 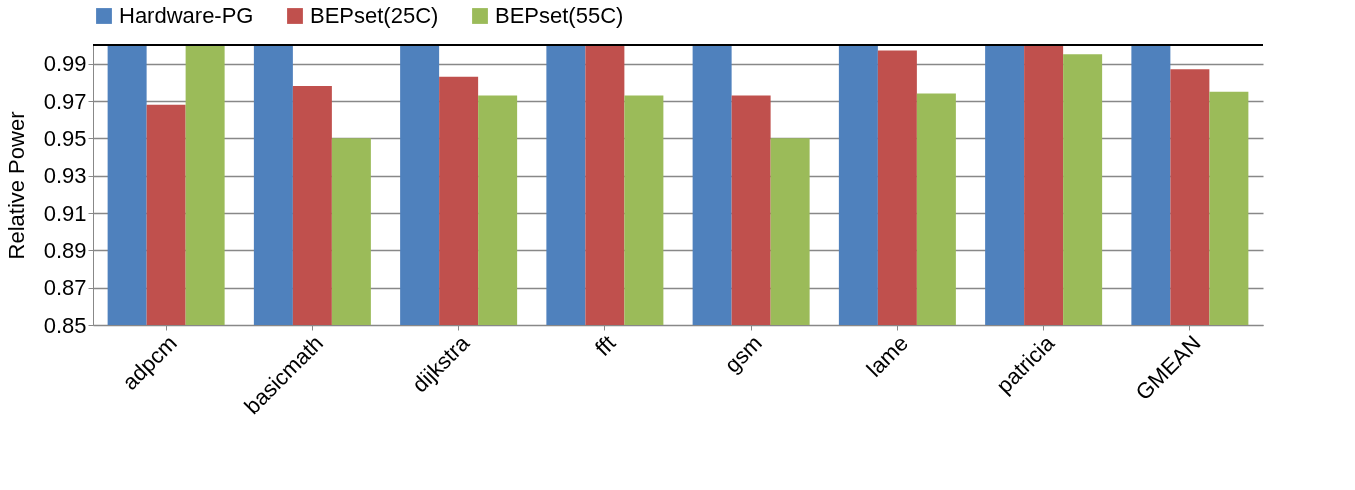 I want to click on legend-label: BEPset(55C), so click(x=559, y=15).